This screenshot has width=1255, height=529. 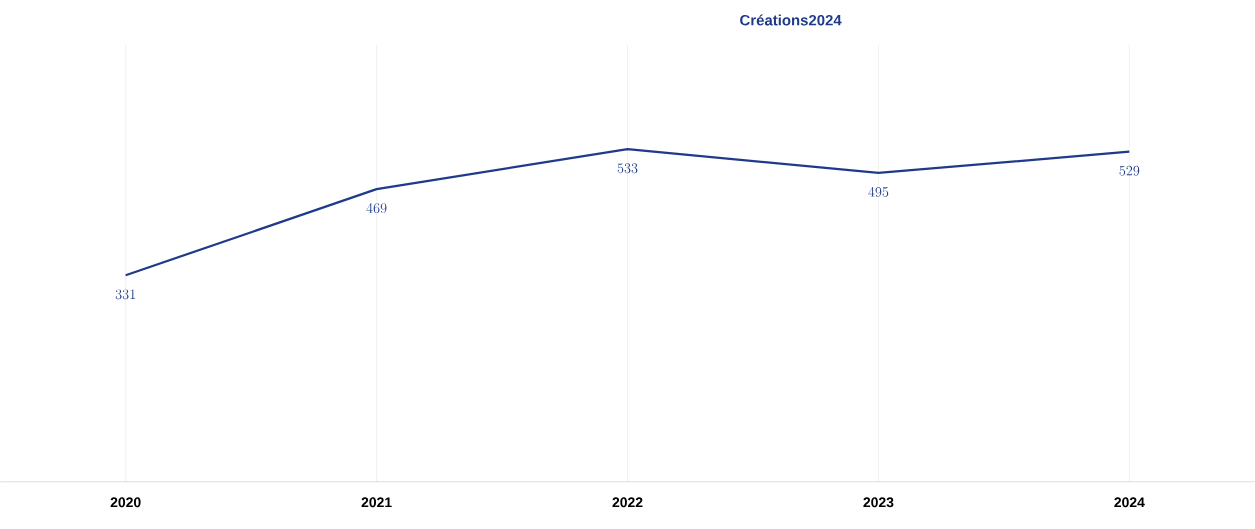 I want to click on x-tick-label: 2021, so click(x=376, y=502).